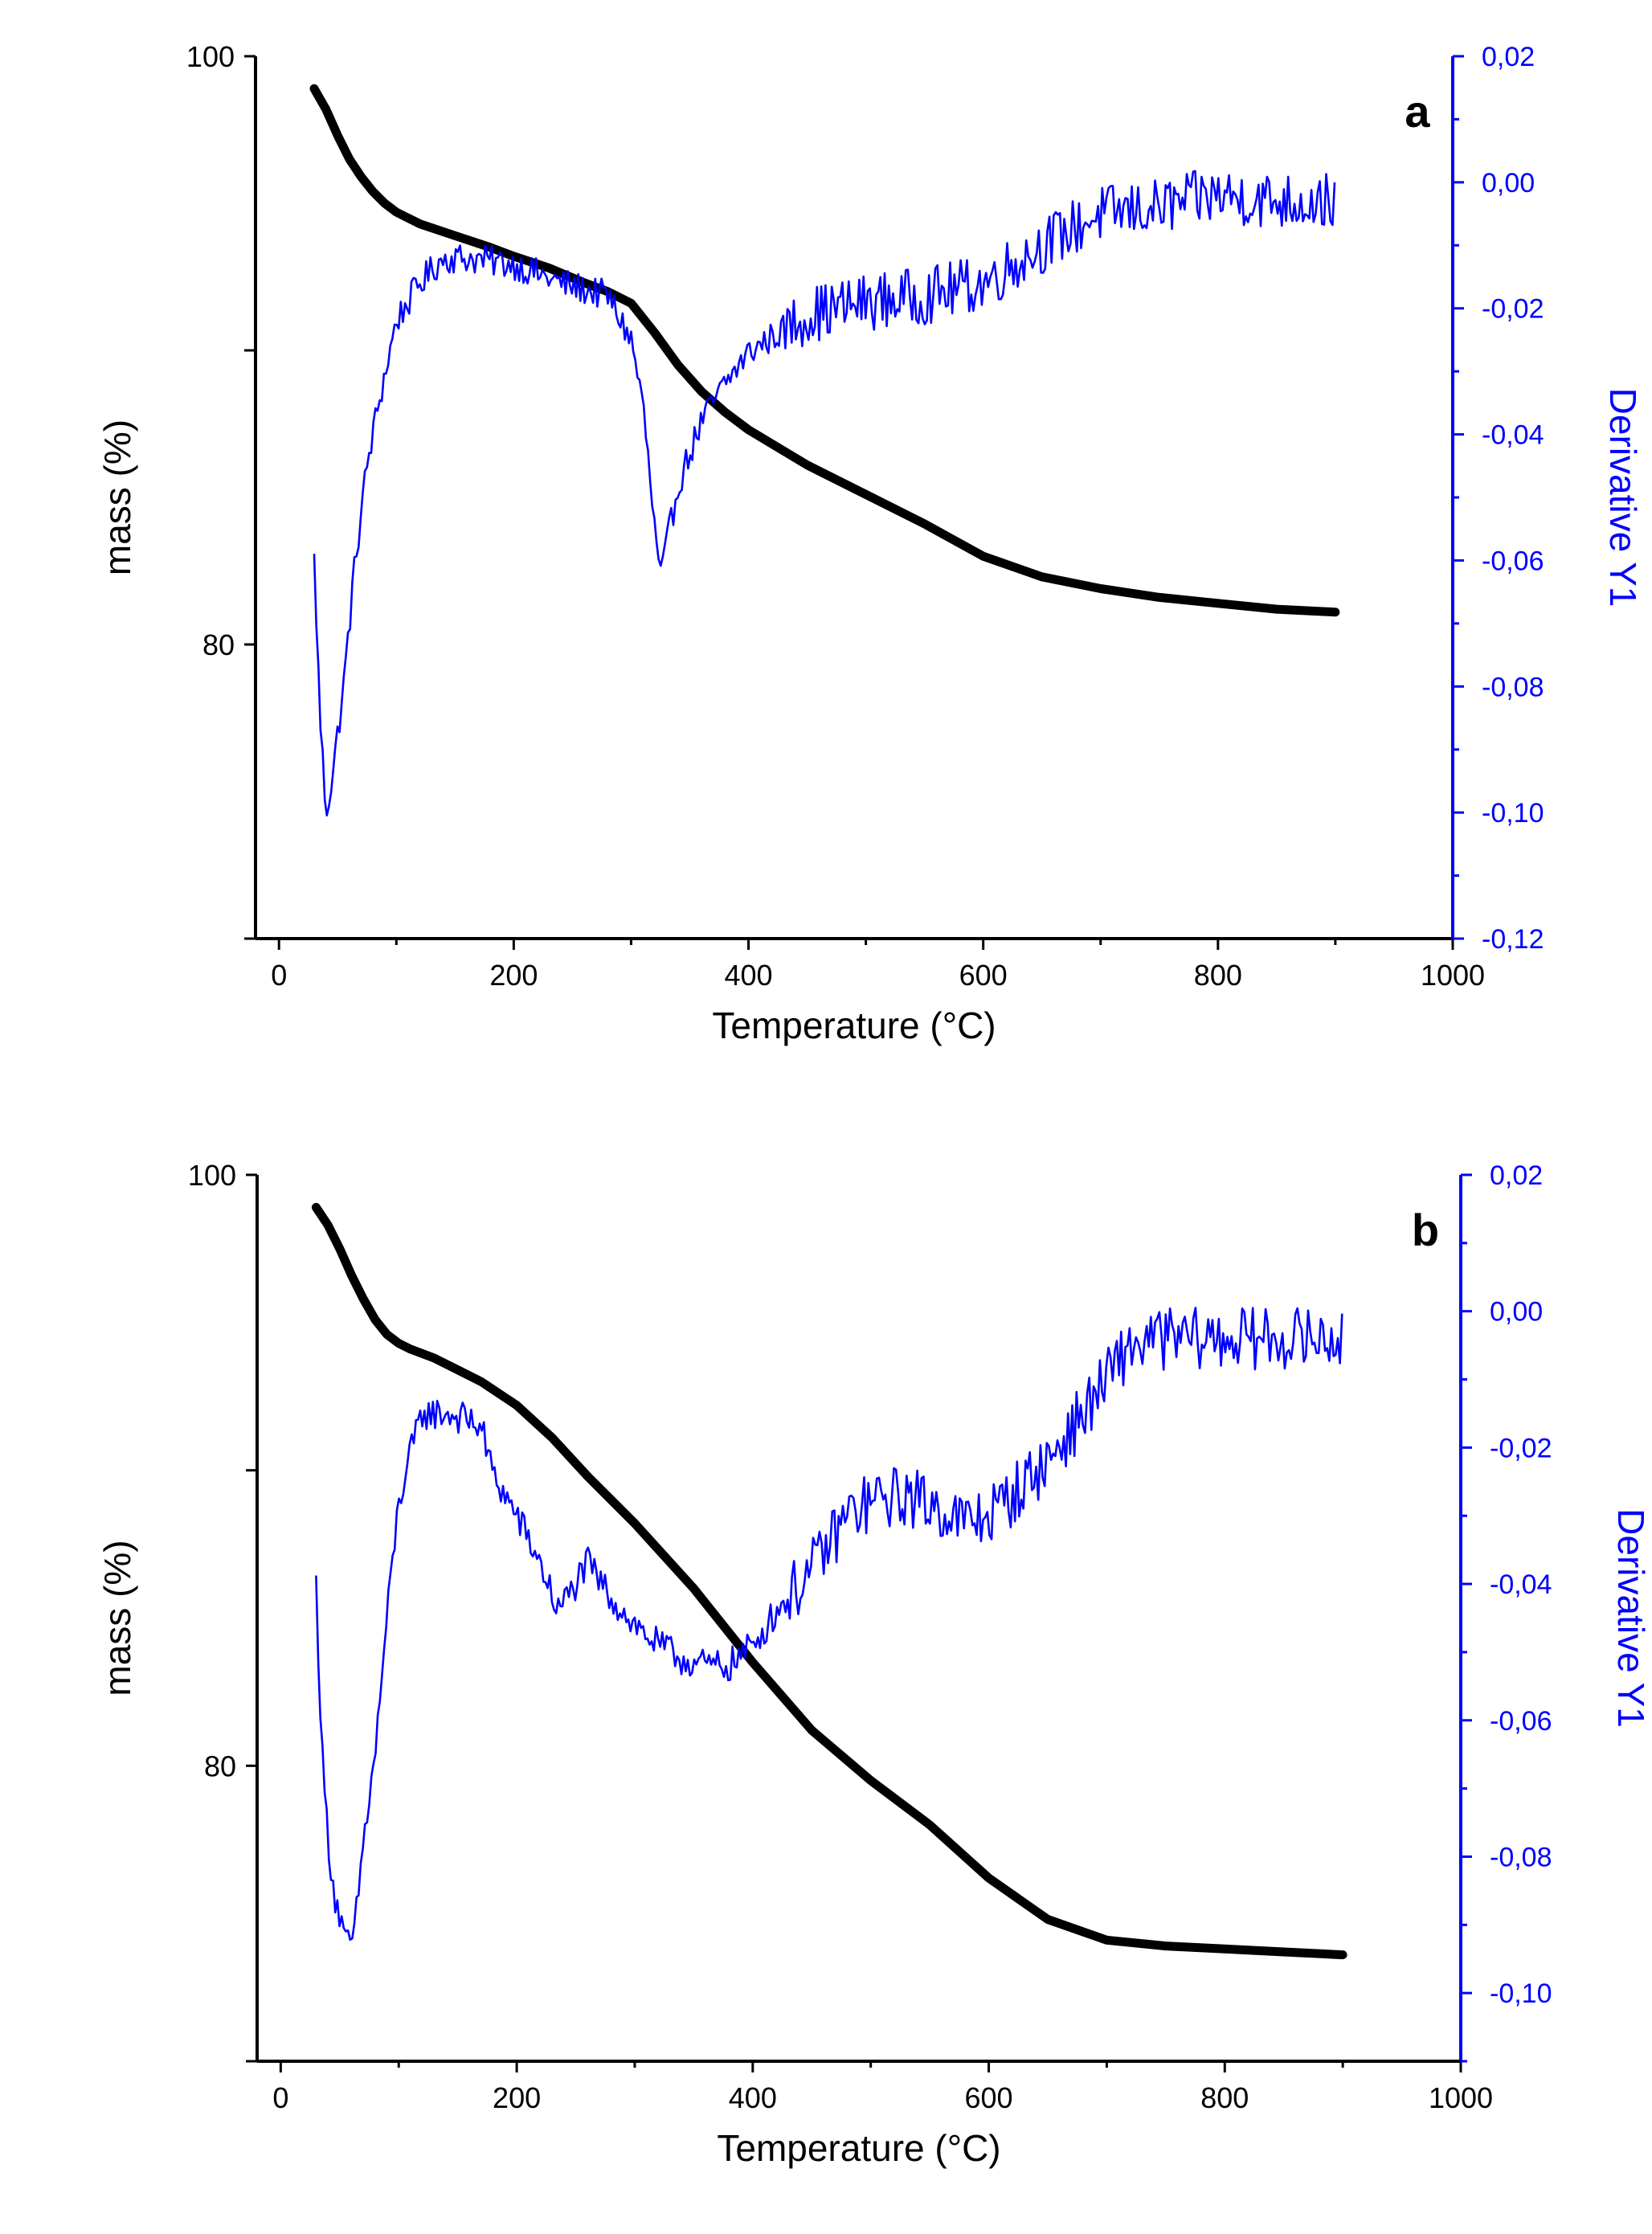 This screenshot has height=2234, width=1652. What do you see at coordinates (1418, 111) in the screenshot?
I see `panel-label: a` at bounding box center [1418, 111].